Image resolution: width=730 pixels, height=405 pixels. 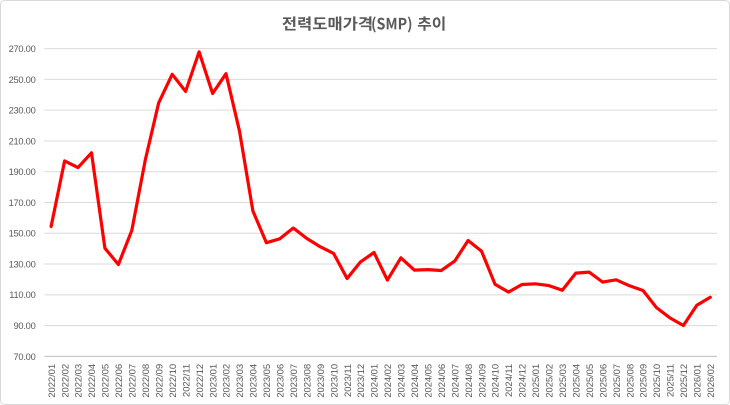 What do you see at coordinates (159, 381) in the screenshot?
I see `svg-text: 2022/09` at bounding box center [159, 381].